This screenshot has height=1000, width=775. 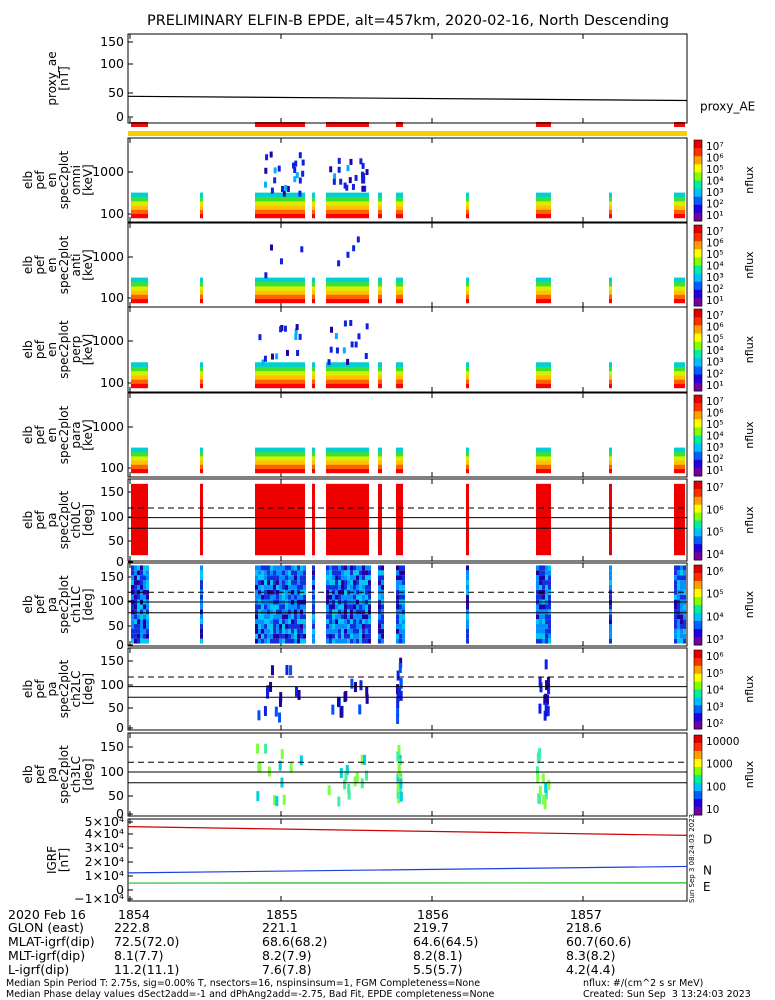 What do you see at coordinates (749, 604) in the screenshot?
I see `colorbar-title: nflux` at bounding box center [749, 604].